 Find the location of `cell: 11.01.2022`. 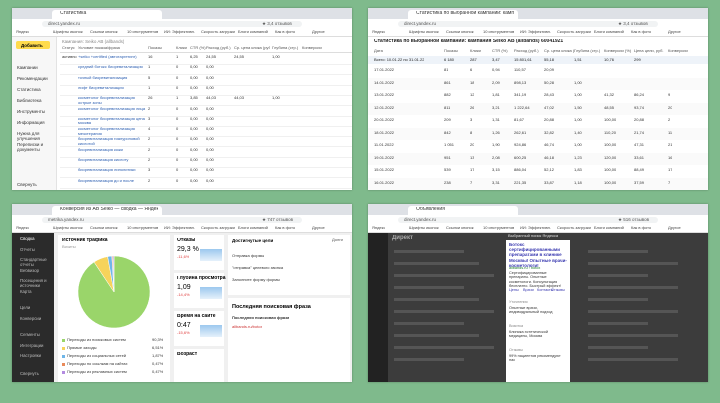

cell: 11.01.2022 is located at coordinates (384, 145).